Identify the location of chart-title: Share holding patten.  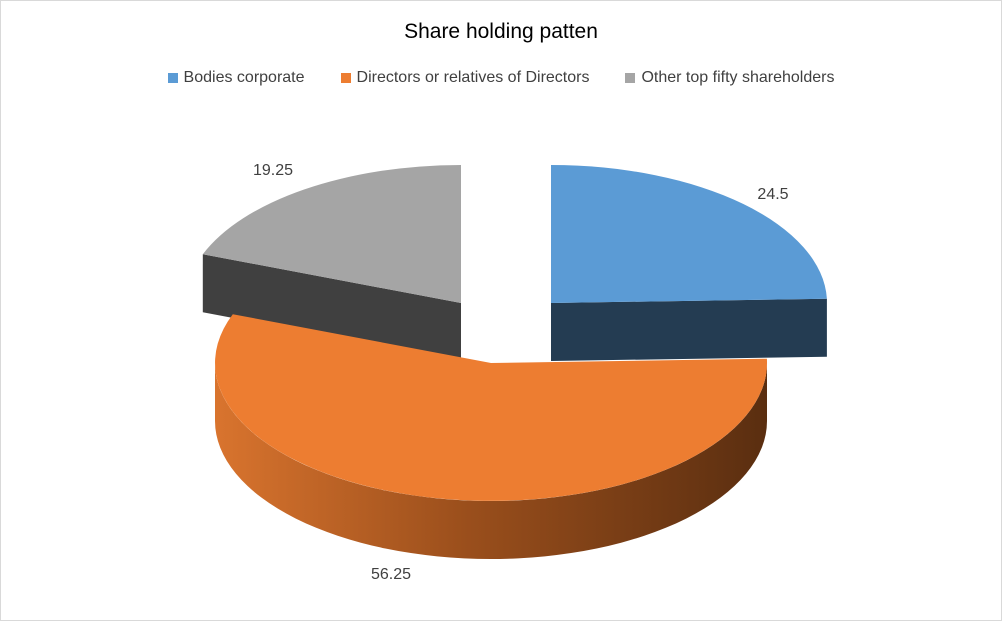
(501, 31).